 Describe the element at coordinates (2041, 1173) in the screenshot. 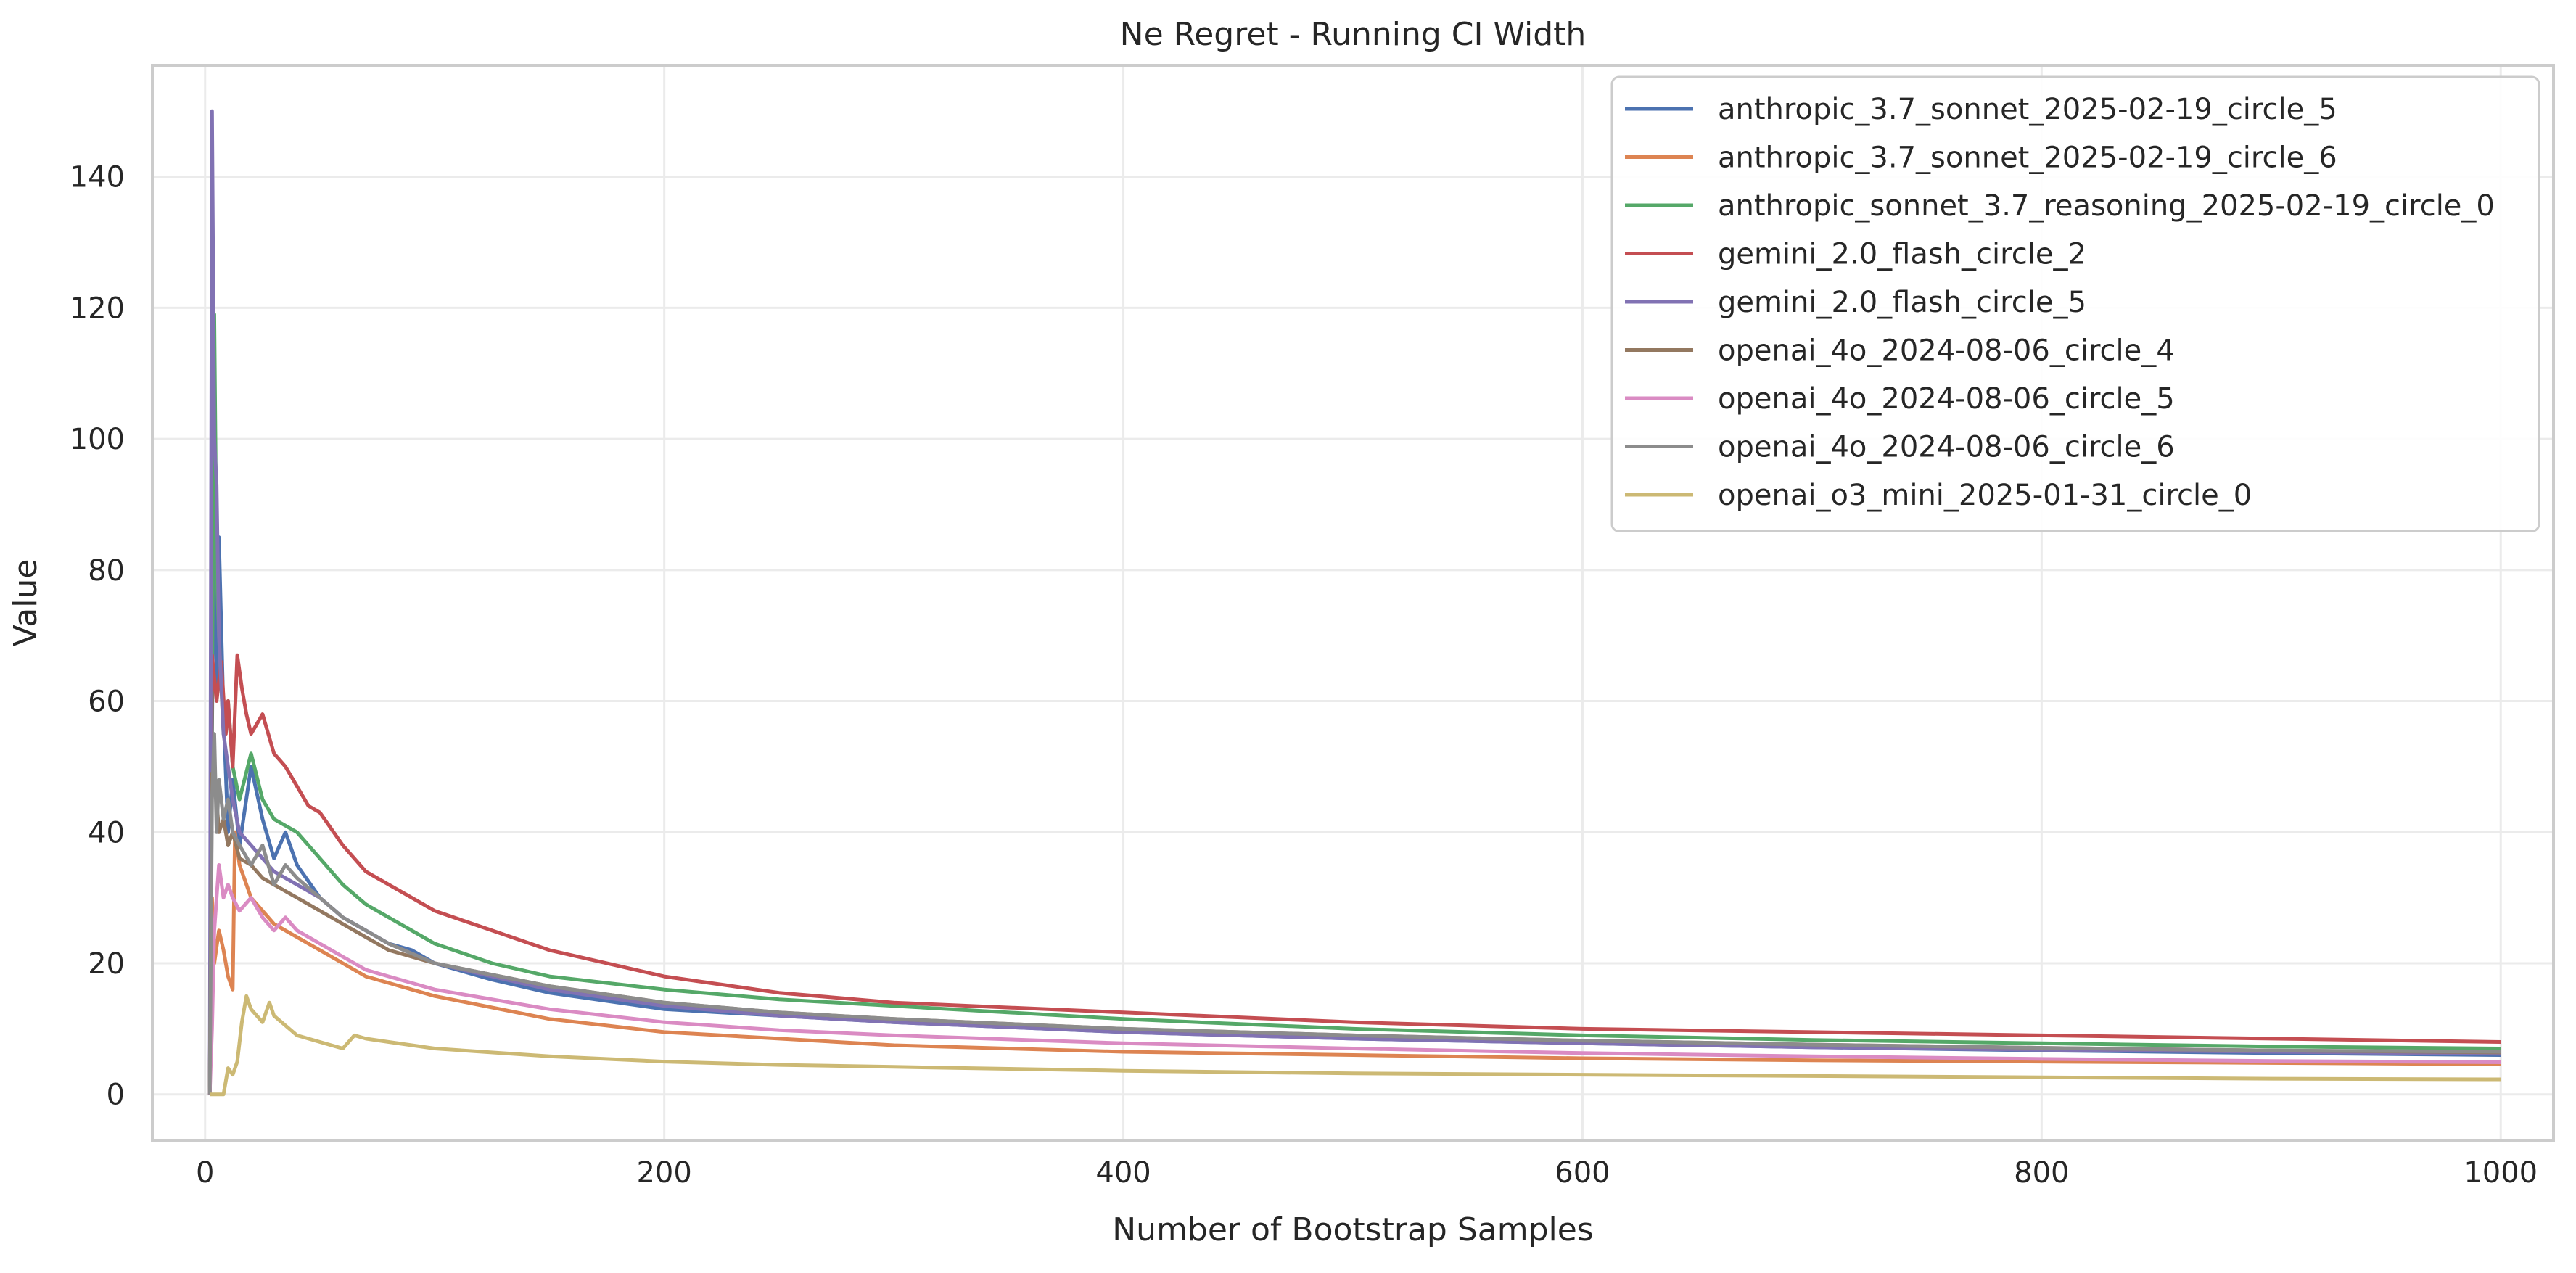

I see `x-tick-label: 800` at that location.